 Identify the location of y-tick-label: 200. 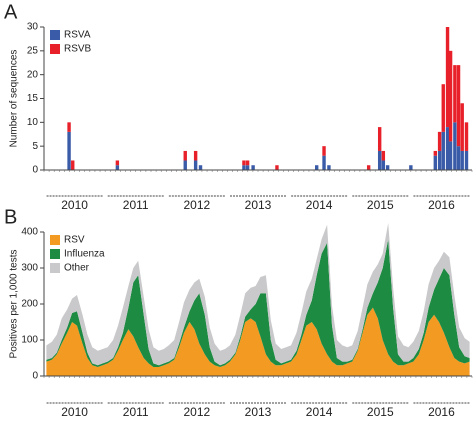
(29, 304).